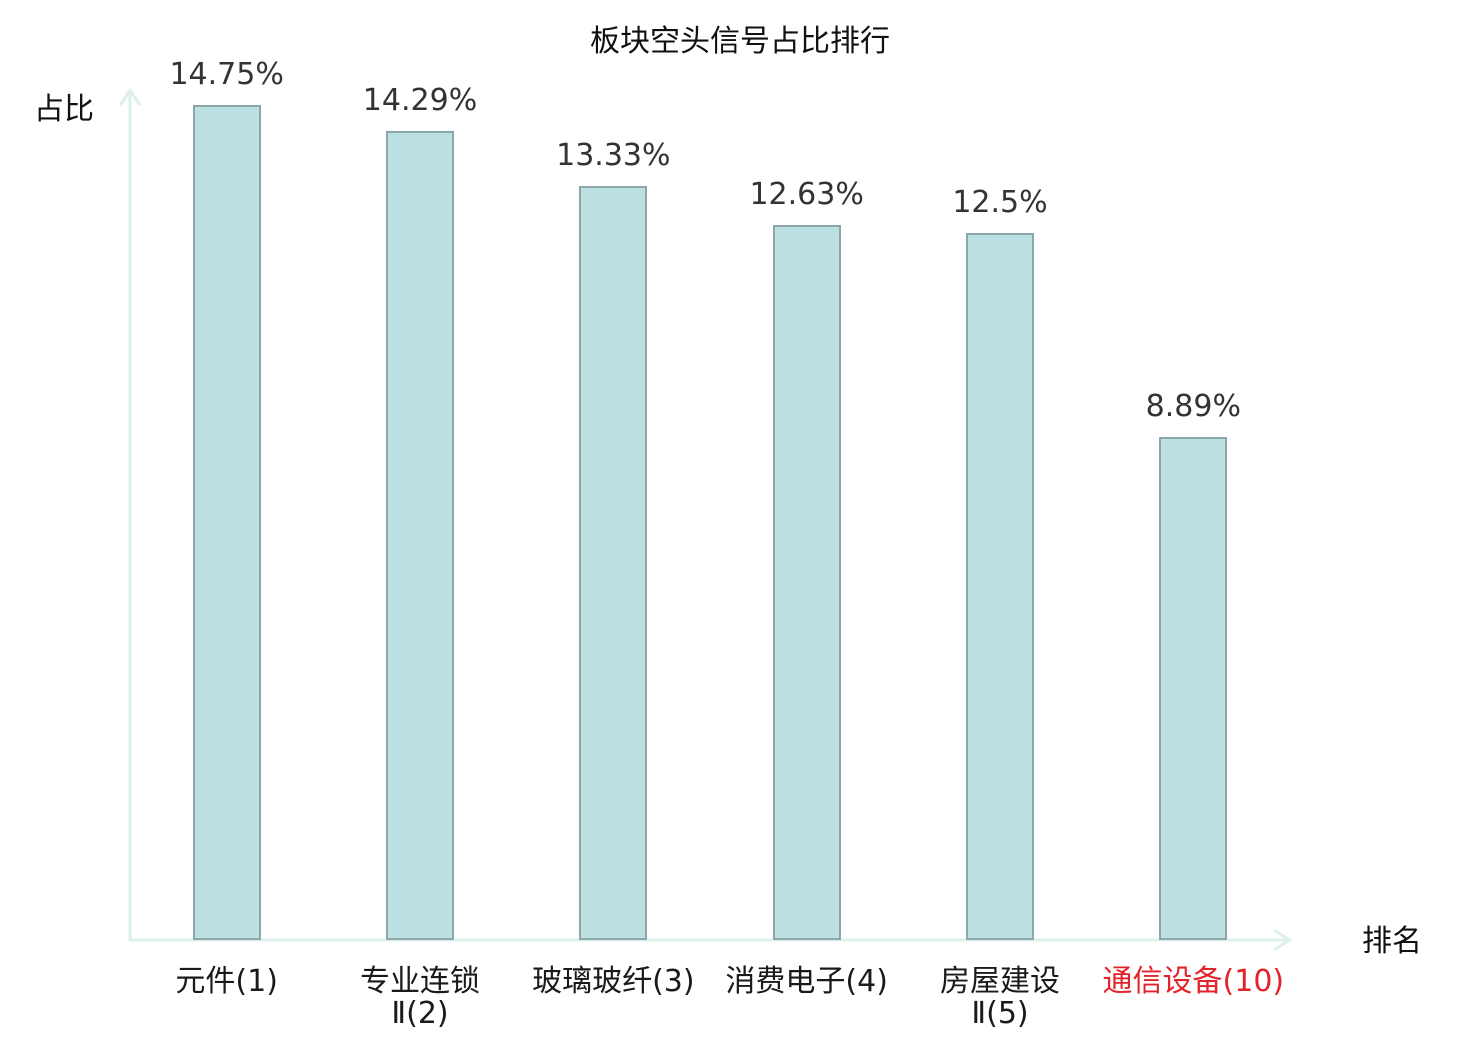 Image resolution: width=1480 pixels, height=1040 pixels. Describe the element at coordinates (613, 981) in the screenshot. I see `category-label-3: 玻璃玻纤(3)` at that location.